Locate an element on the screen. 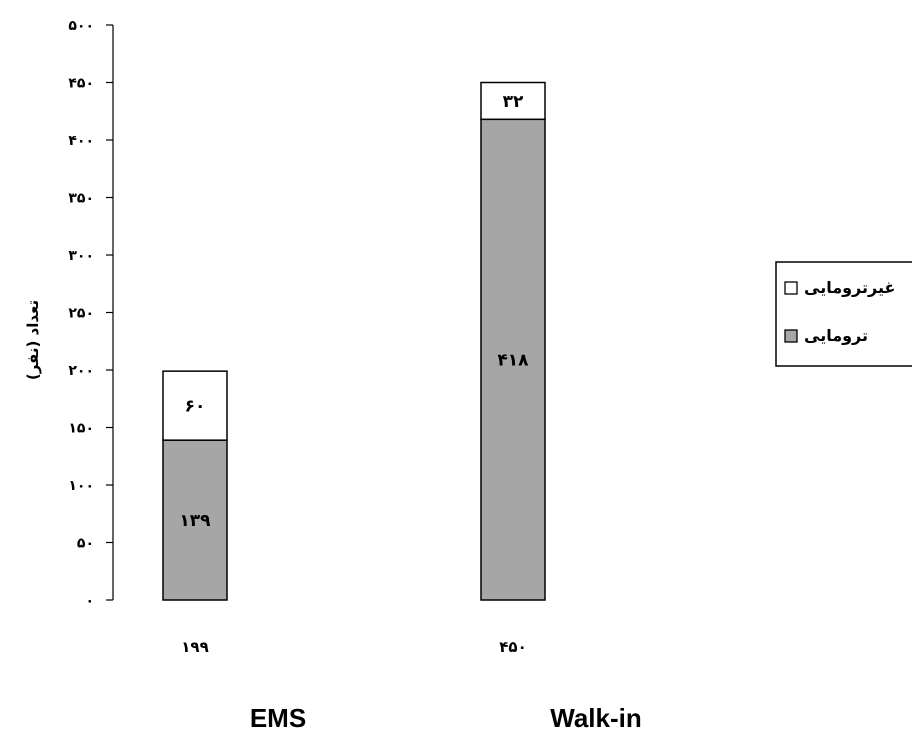  y-tick-label: ۱۵۰ is located at coordinates (81, 429).